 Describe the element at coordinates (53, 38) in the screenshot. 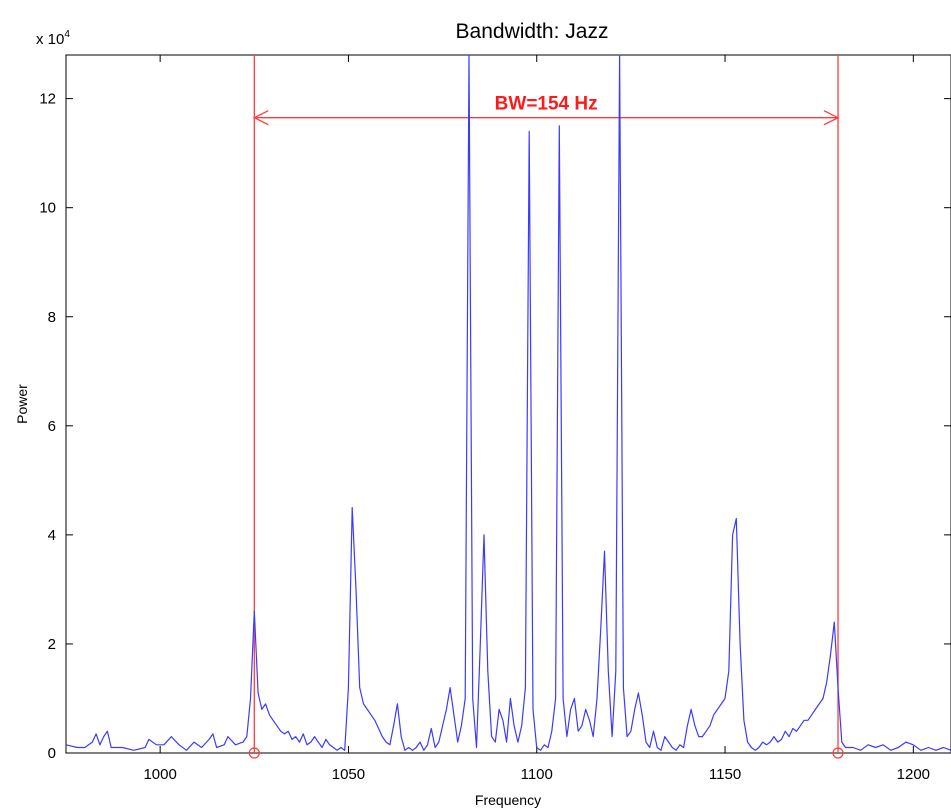

I see `y-scale-label: x 104` at that location.